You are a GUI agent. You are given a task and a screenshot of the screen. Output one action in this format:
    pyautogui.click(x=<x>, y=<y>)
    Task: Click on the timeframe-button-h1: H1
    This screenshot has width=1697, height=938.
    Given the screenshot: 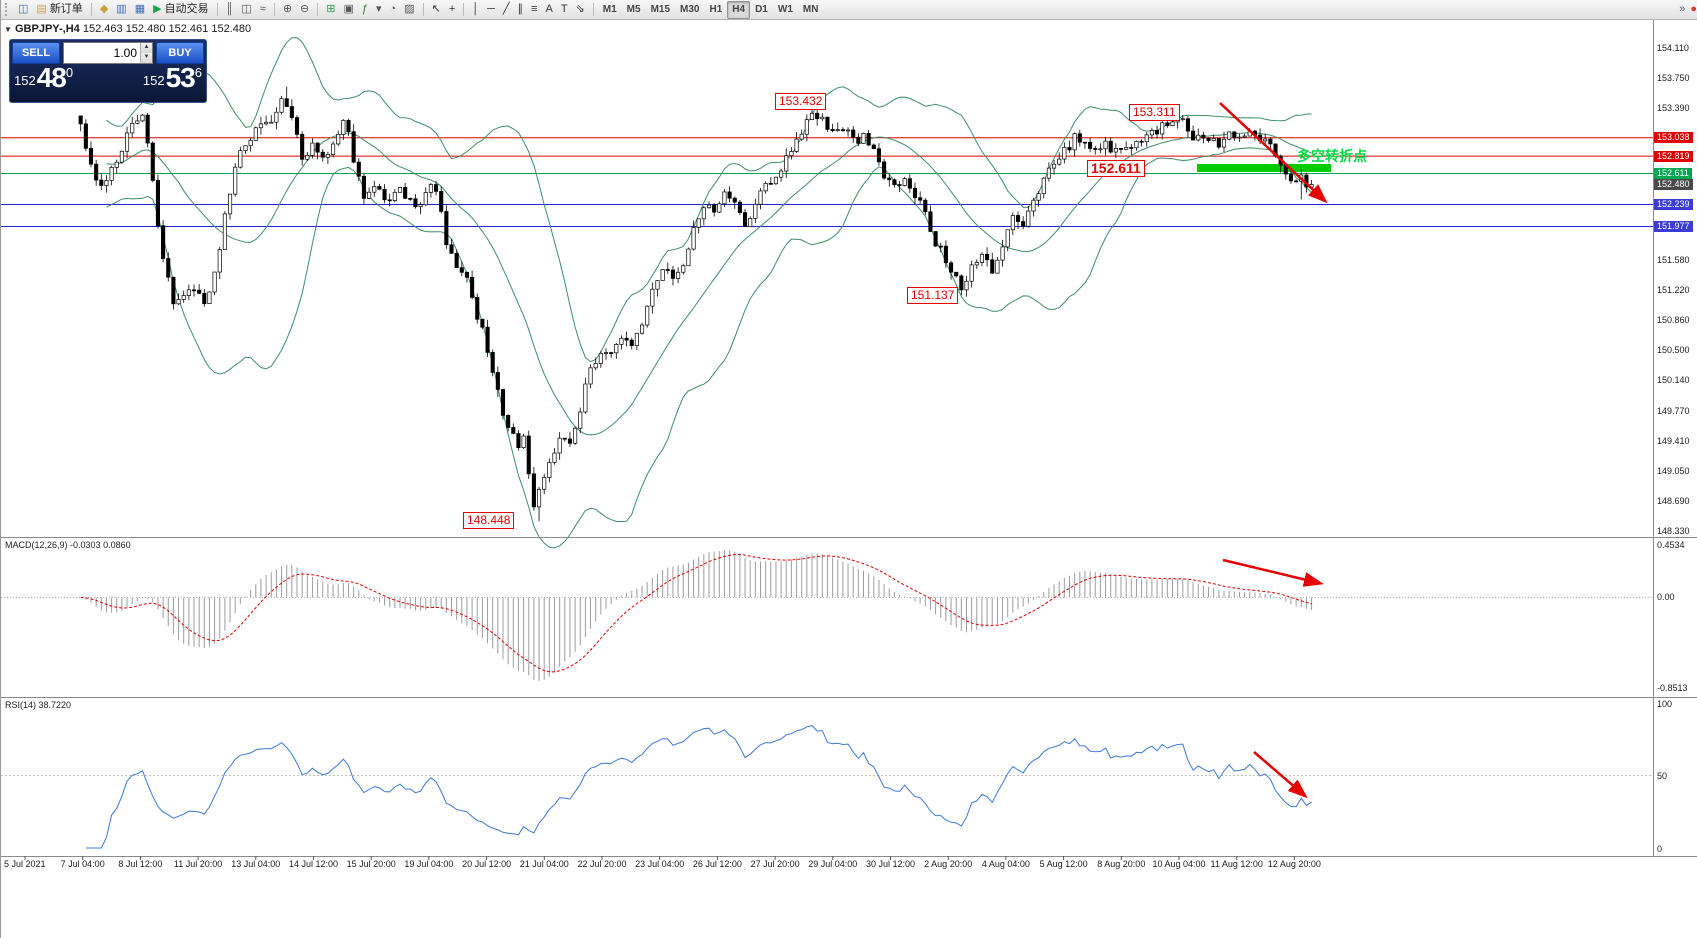 What is the action you would take?
    pyautogui.click(x=716, y=9)
    